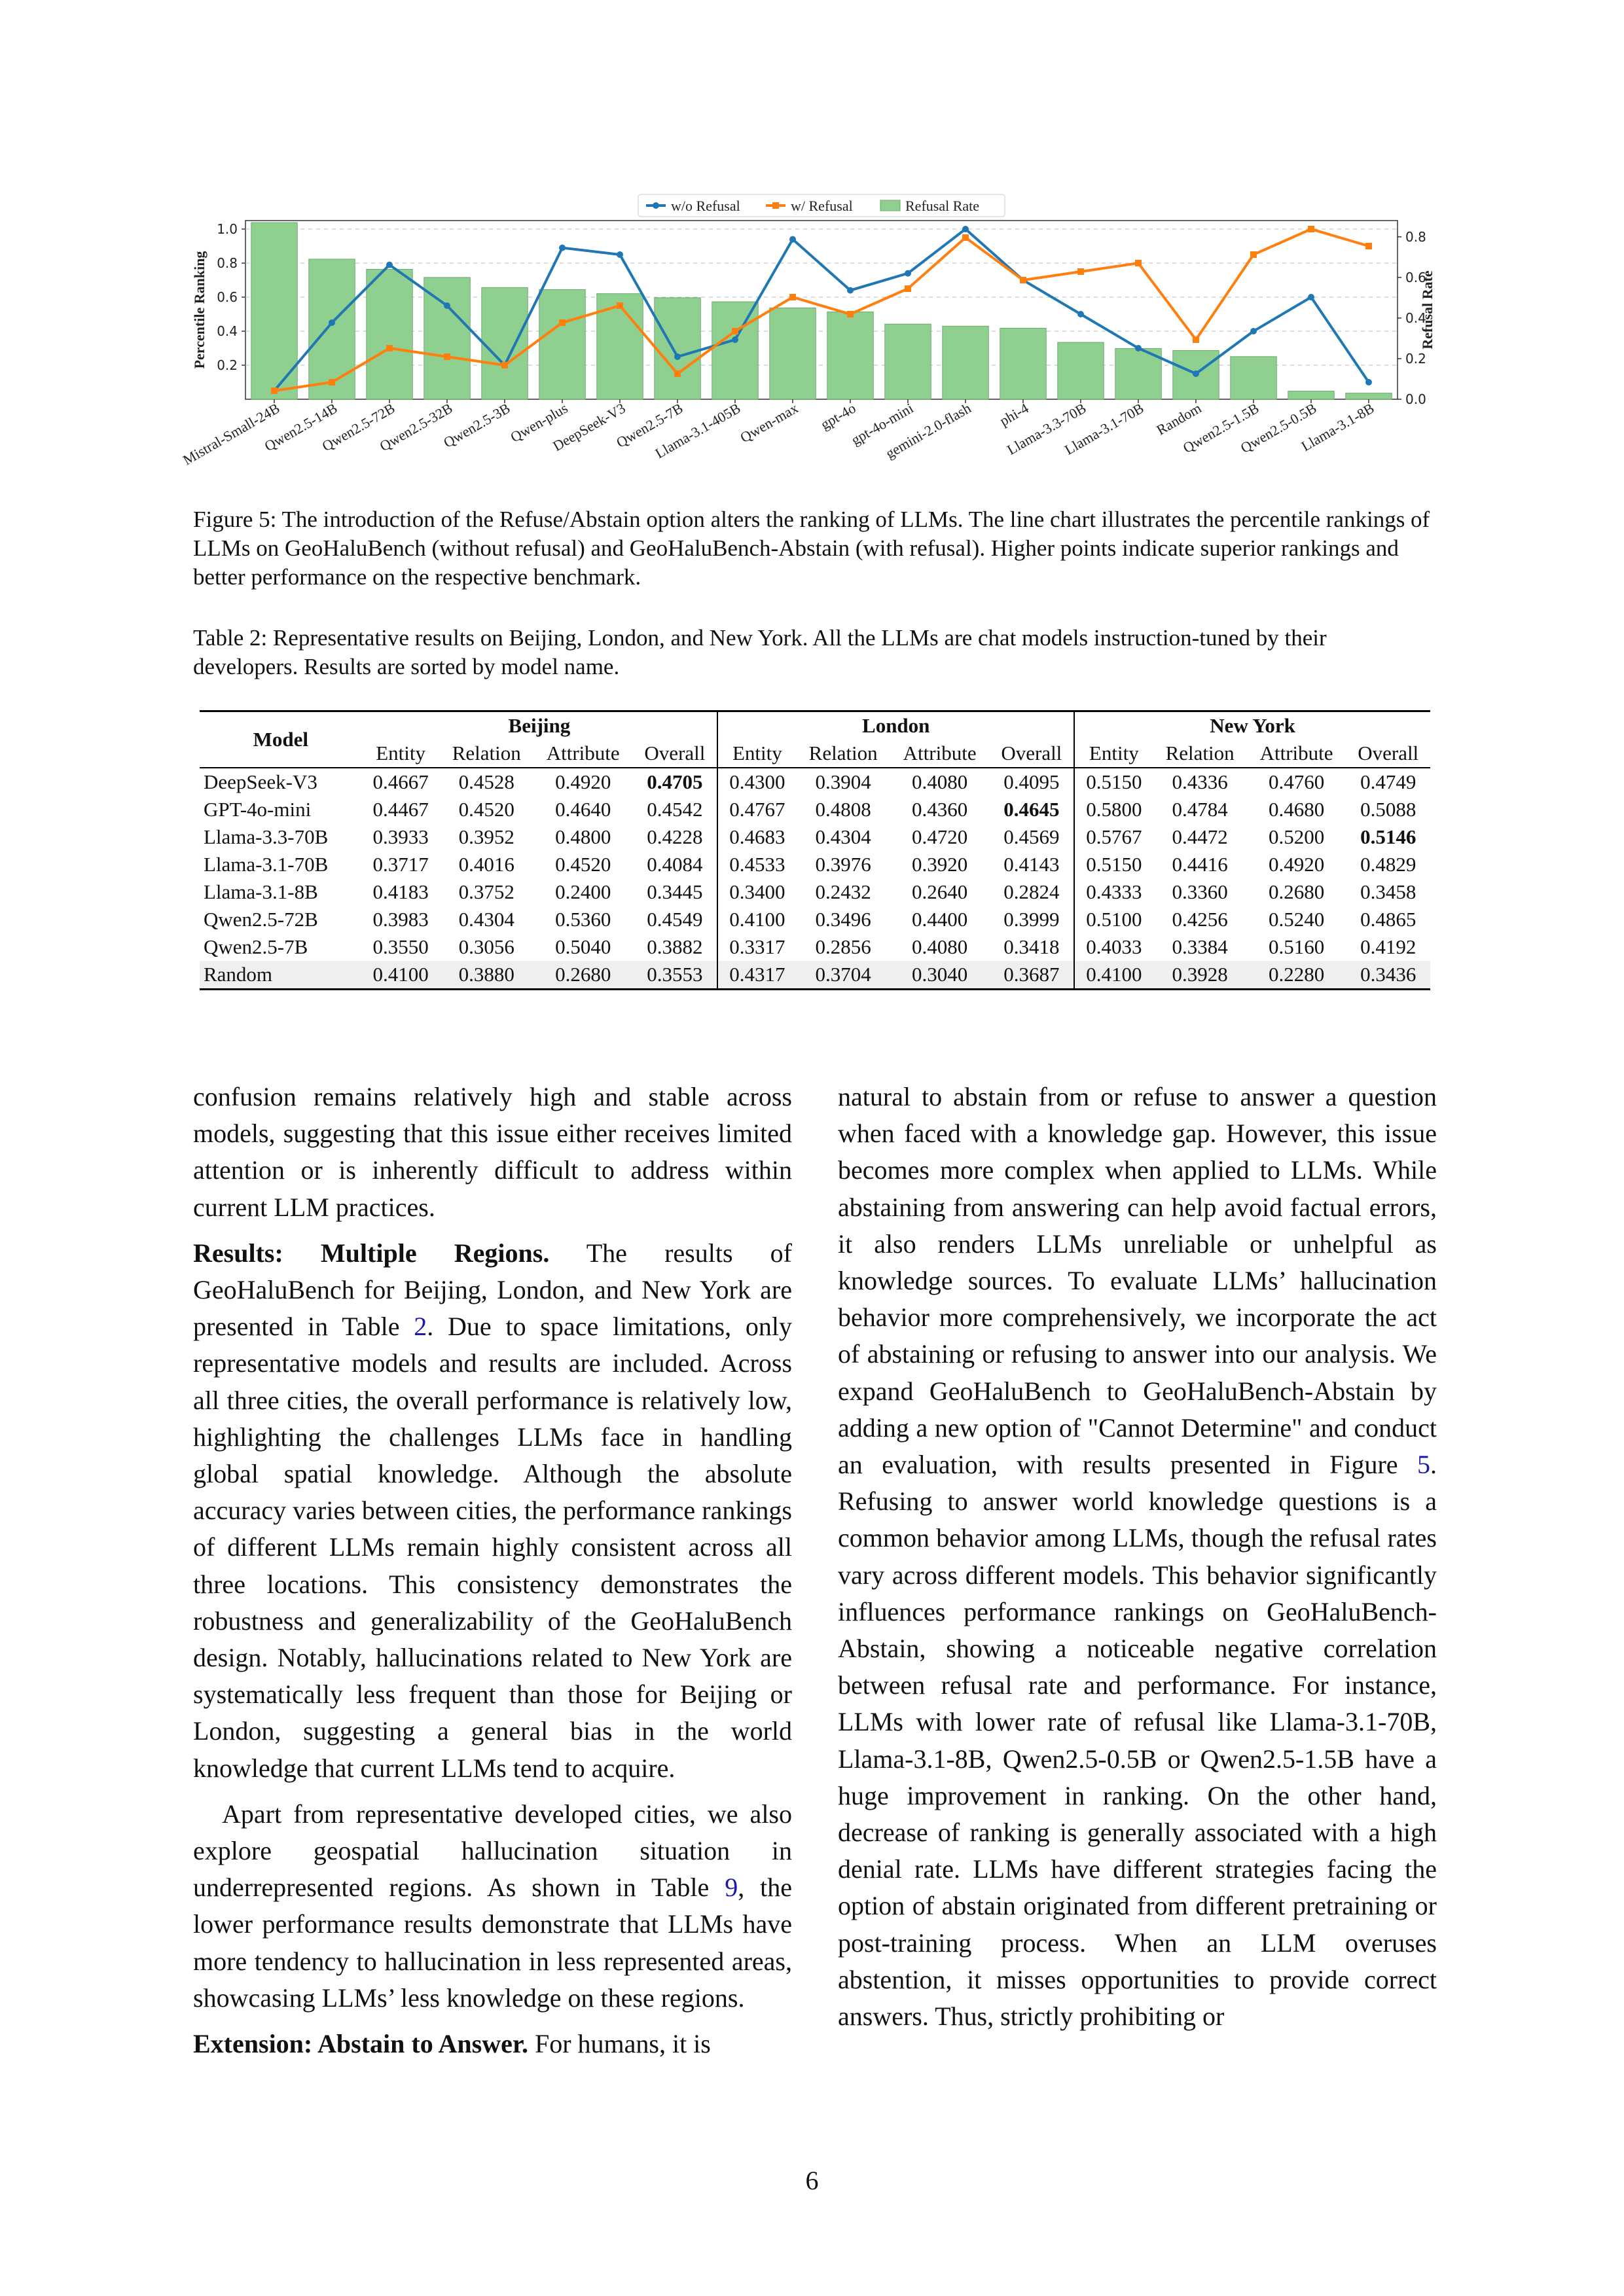 This screenshot has height=2296, width=1624. What do you see at coordinates (1423, 1465) in the screenshot?
I see `figure-reference-link: 5` at bounding box center [1423, 1465].